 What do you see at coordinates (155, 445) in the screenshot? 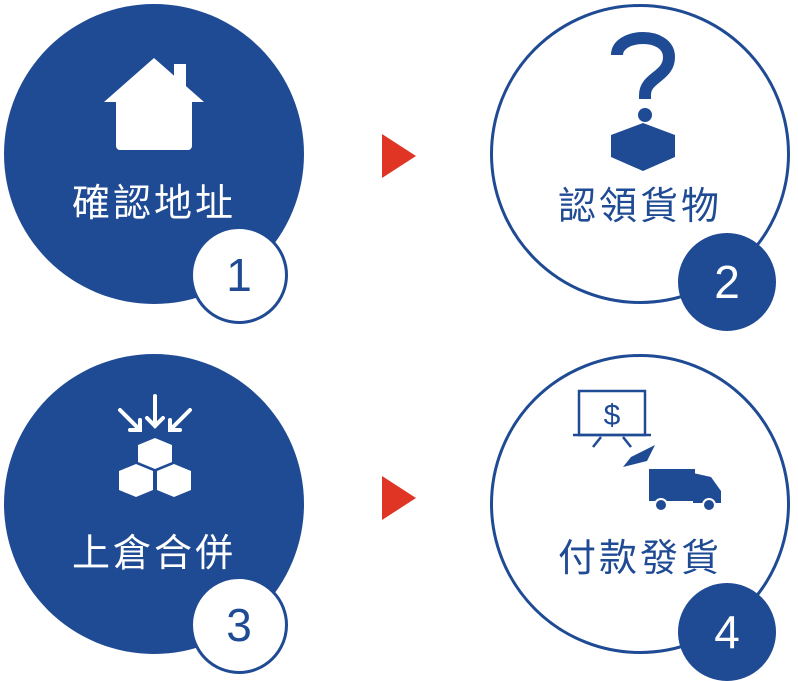
I see `merge-boxes-icon` at bounding box center [155, 445].